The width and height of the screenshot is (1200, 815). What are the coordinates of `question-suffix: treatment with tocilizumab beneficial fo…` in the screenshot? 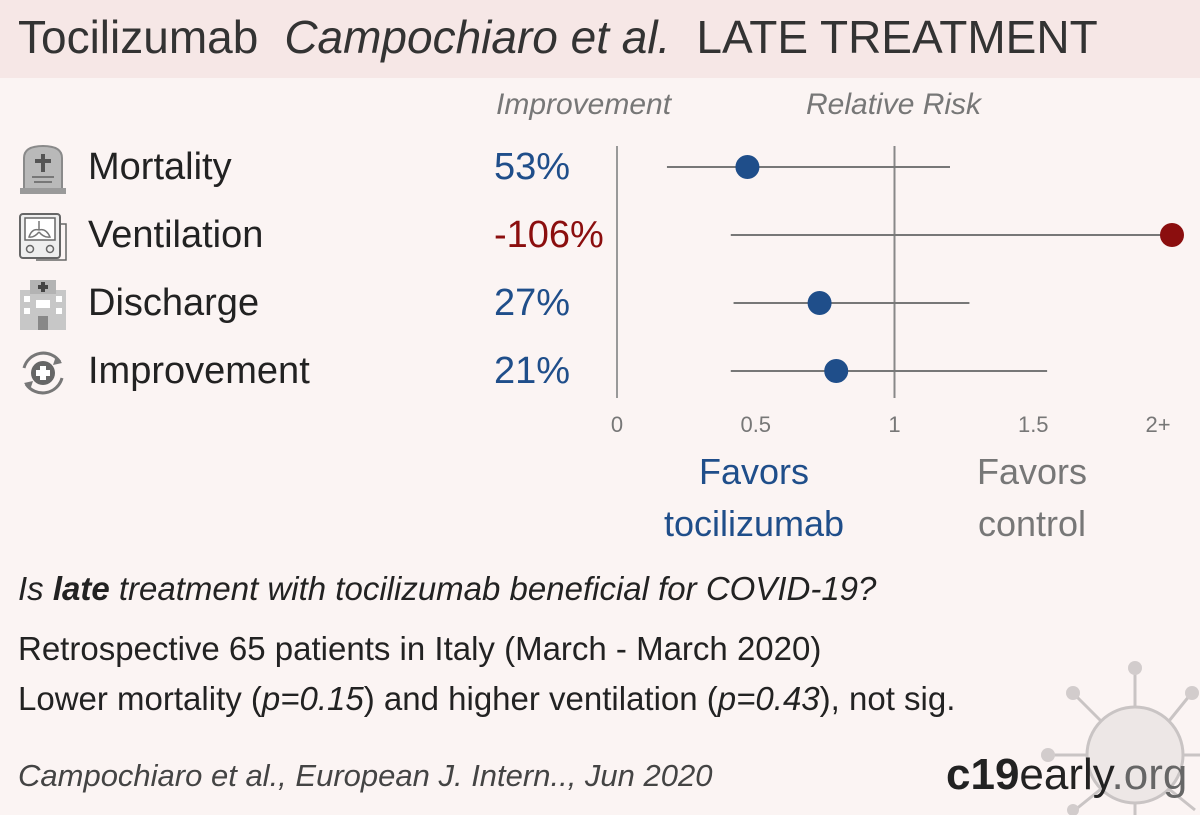 It's located at (493, 588).